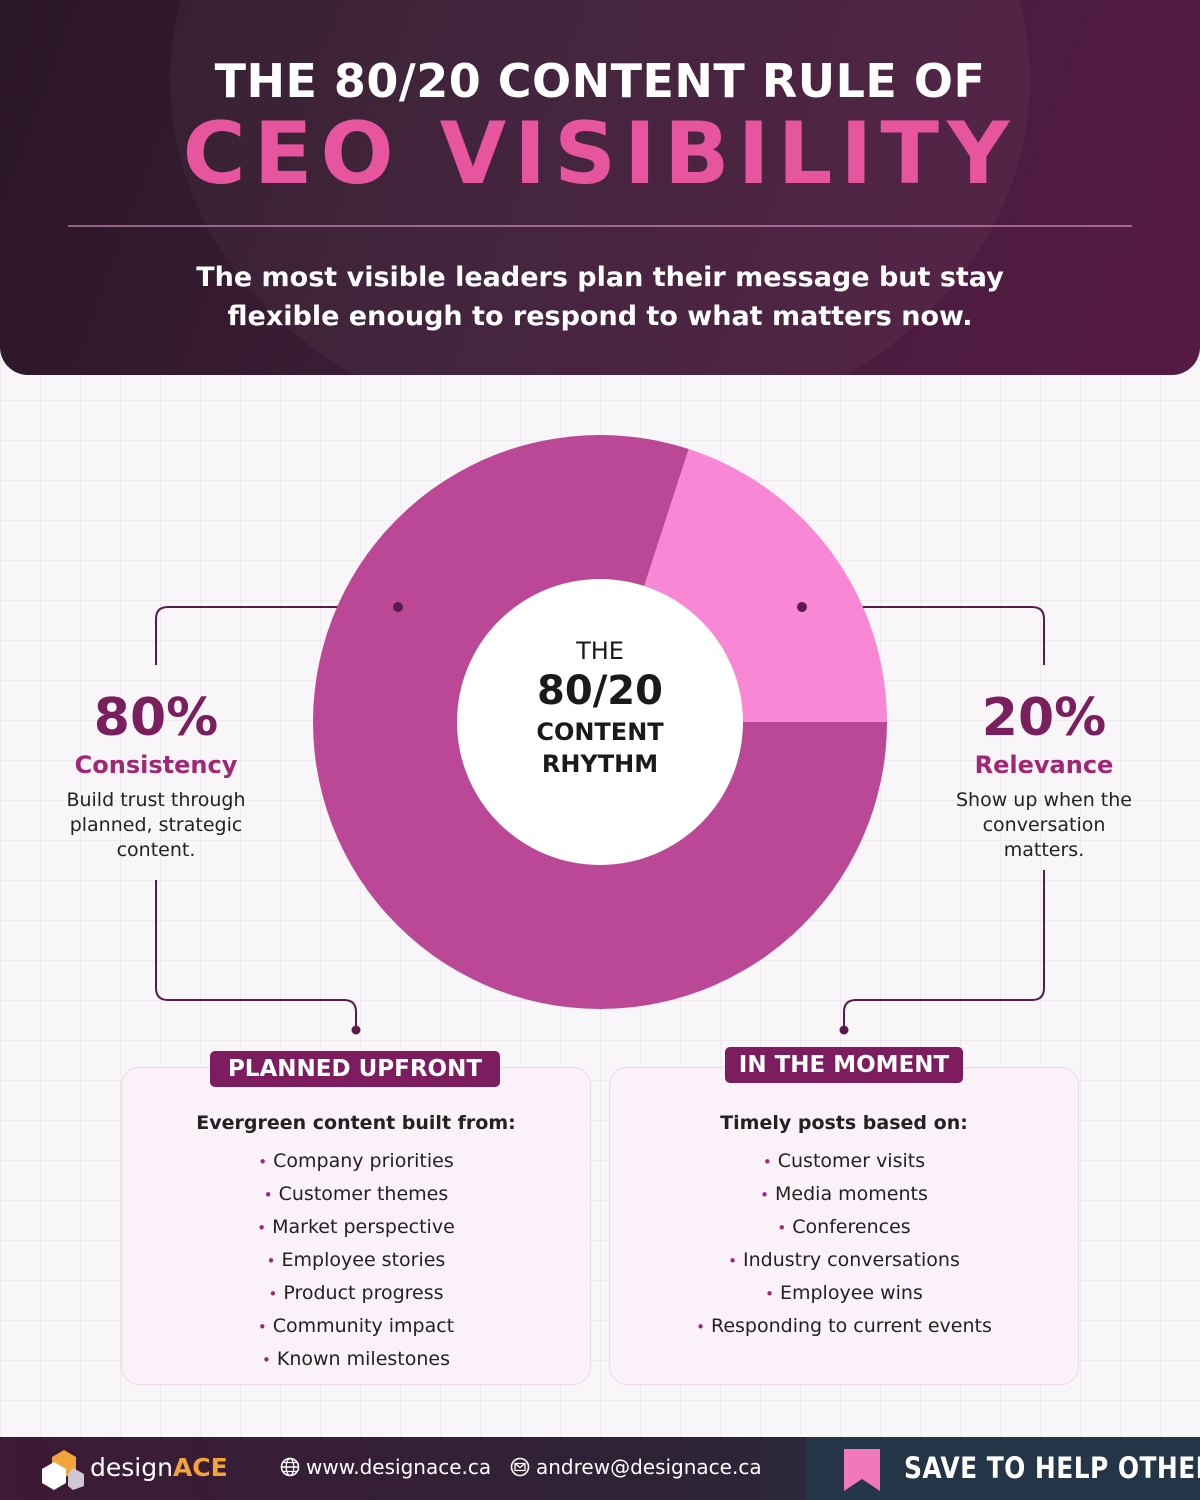 This screenshot has height=1500, width=1200. I want to click on panel-planned-heading: Evergreen content built from:, so click(356, 1123).